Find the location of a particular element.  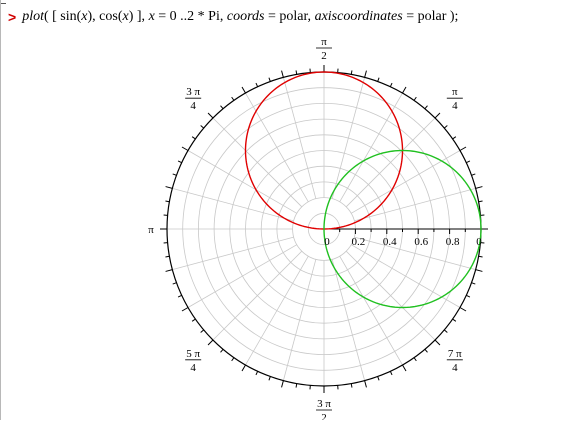

angular-label-pi: π is located at coordinates (151, 230).